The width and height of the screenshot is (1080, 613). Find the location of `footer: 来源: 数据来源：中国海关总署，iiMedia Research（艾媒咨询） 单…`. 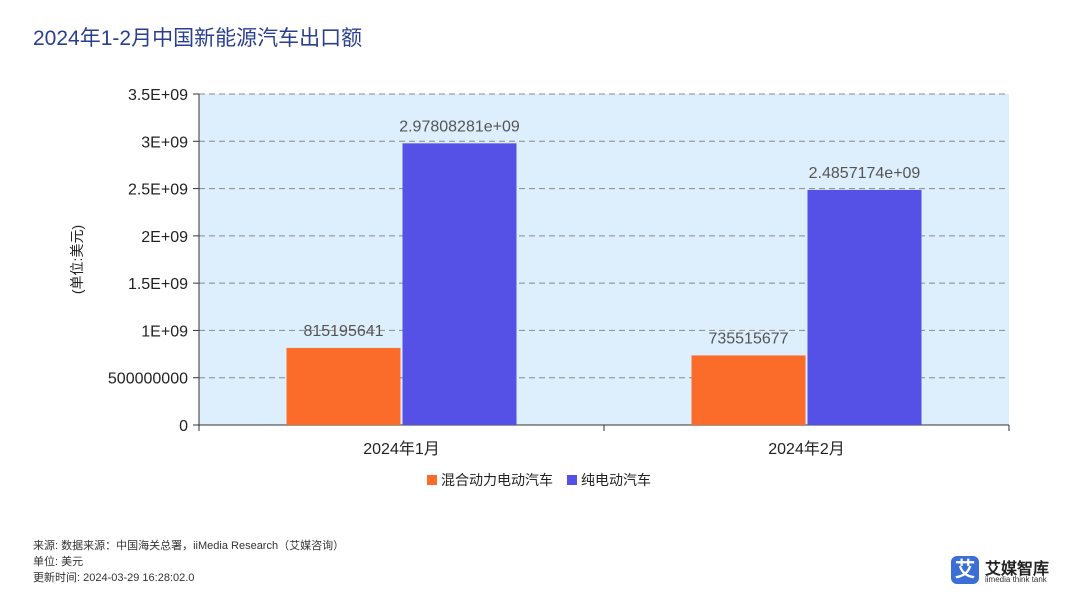

footer: 来源: 数据来源：中国海关总署，iiMedia Research（艾媒咨询） 单… is located at coordinates (195, 562).